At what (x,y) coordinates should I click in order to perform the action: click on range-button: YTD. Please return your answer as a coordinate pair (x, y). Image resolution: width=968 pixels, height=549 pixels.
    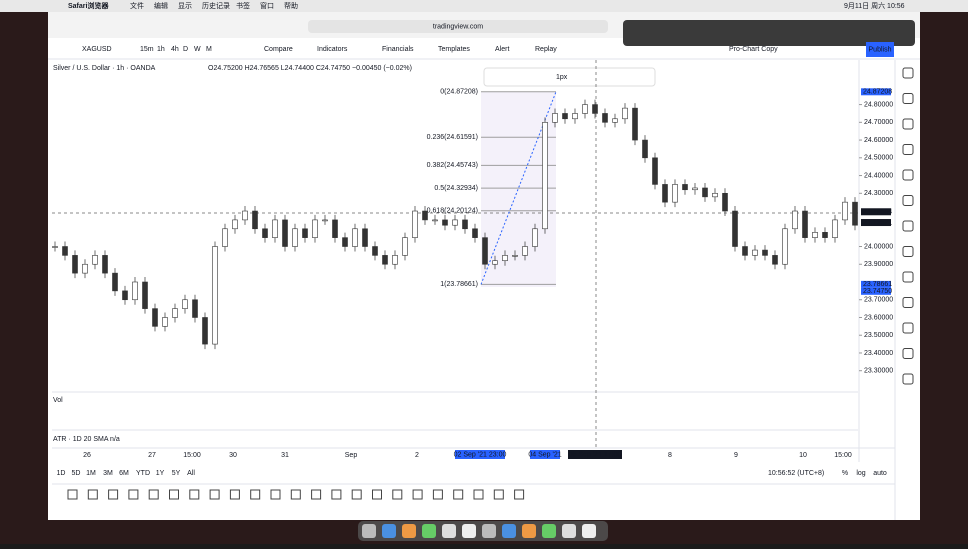
    Looking at the image, I should click on (143, 473).